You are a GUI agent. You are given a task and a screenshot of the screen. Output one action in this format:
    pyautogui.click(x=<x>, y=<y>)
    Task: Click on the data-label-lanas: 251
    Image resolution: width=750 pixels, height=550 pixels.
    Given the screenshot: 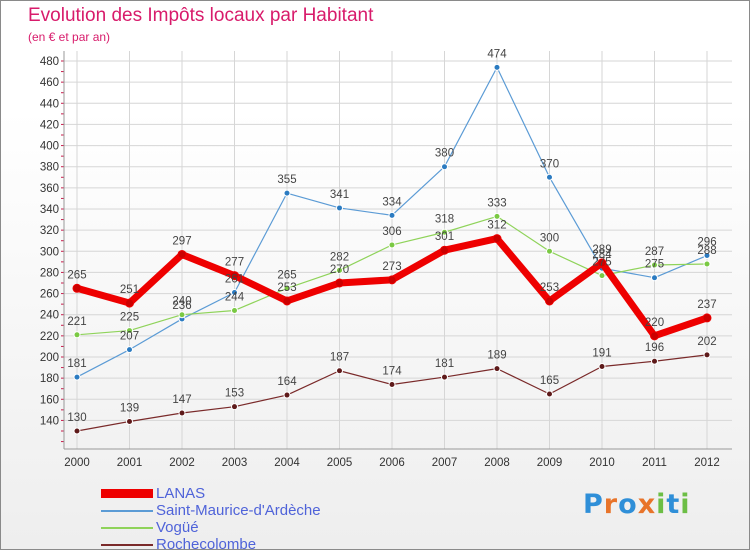 What is the action you would take?
    pyautogui.click(x=129, y=290)
    